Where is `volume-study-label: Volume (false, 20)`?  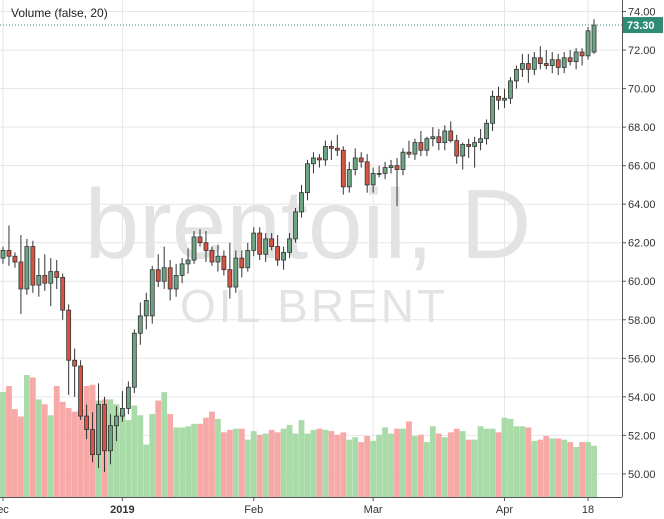 volume-study-label: Volume (false, 20) is located at coordinates (59, 13).